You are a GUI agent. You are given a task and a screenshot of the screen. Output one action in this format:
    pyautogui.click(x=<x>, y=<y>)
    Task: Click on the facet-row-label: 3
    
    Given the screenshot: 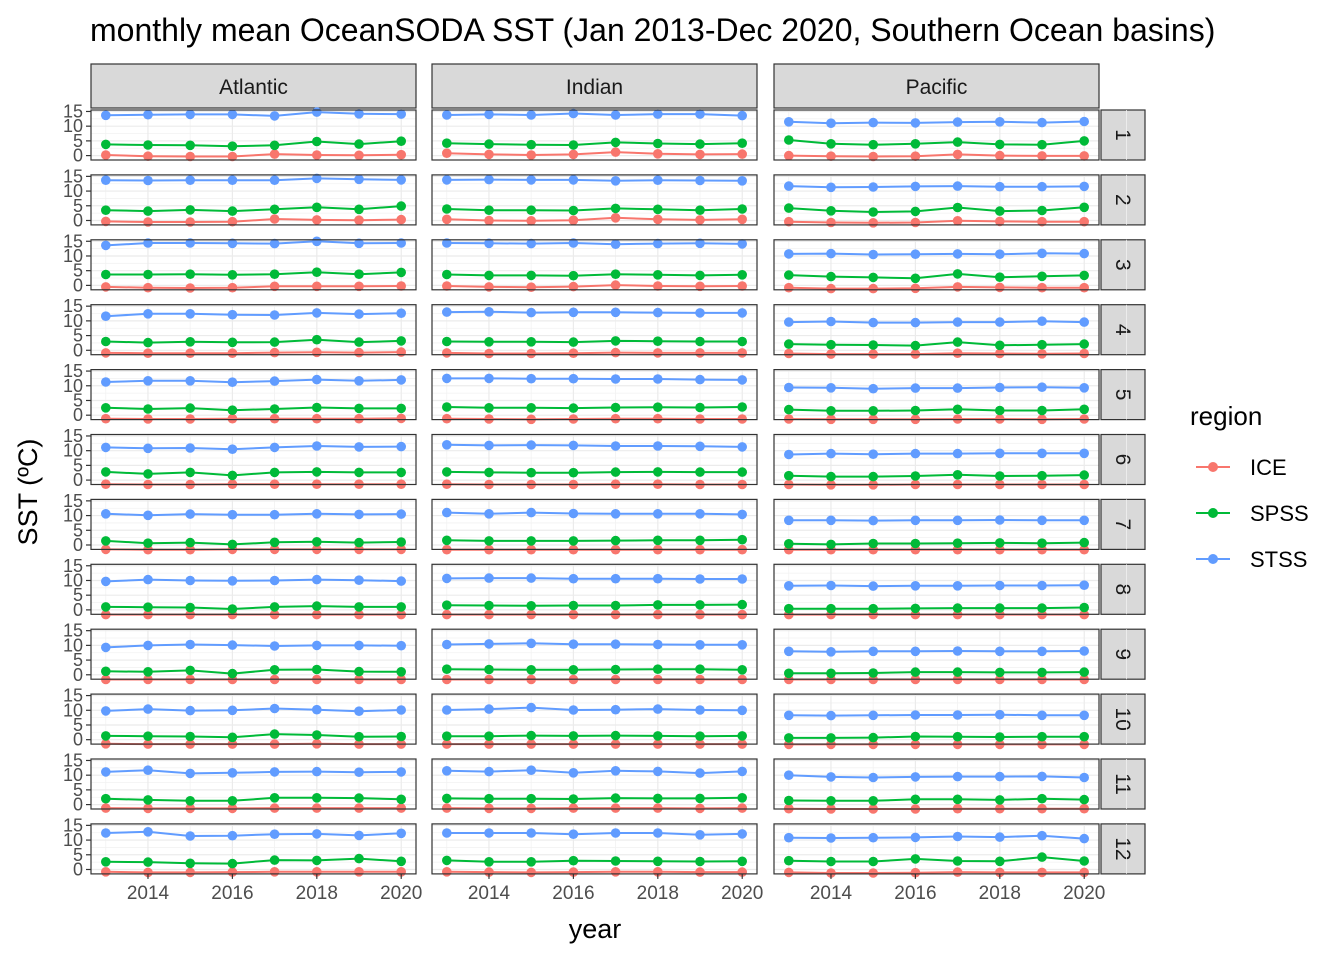 What is the action you would take?
    pyautogui.click(x=1122, y=265)
    